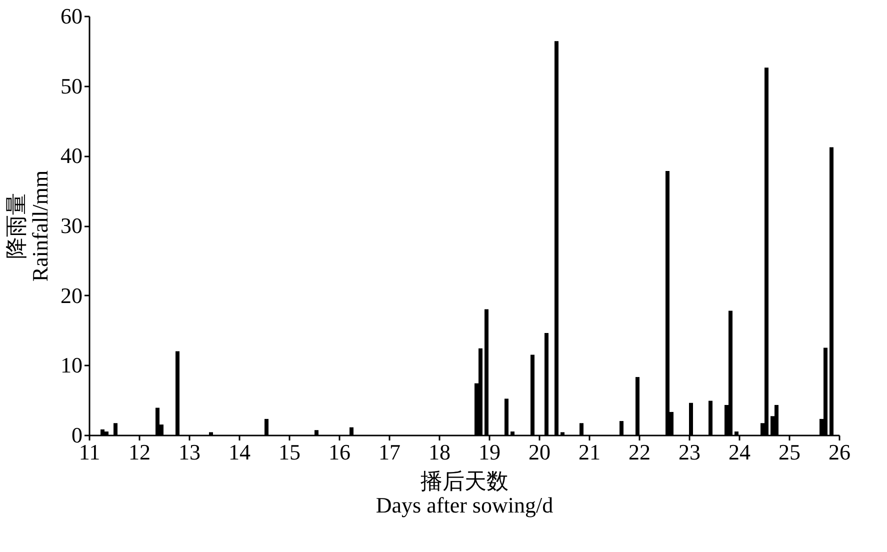 This screenshot has height=552, width=887. Describe the element at coordinates (289, 452) in the screenshot. I see `x-tick-label: 15` at that location.